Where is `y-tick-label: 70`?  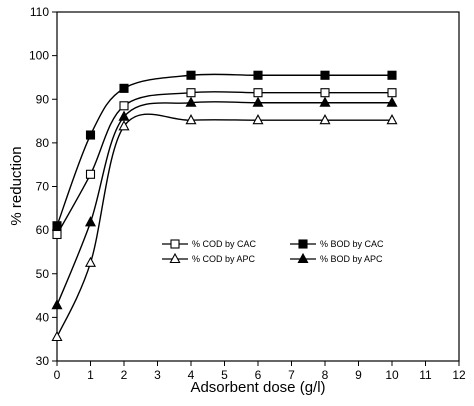 y-tick-label: 70 is located at coordinates (43, 187).